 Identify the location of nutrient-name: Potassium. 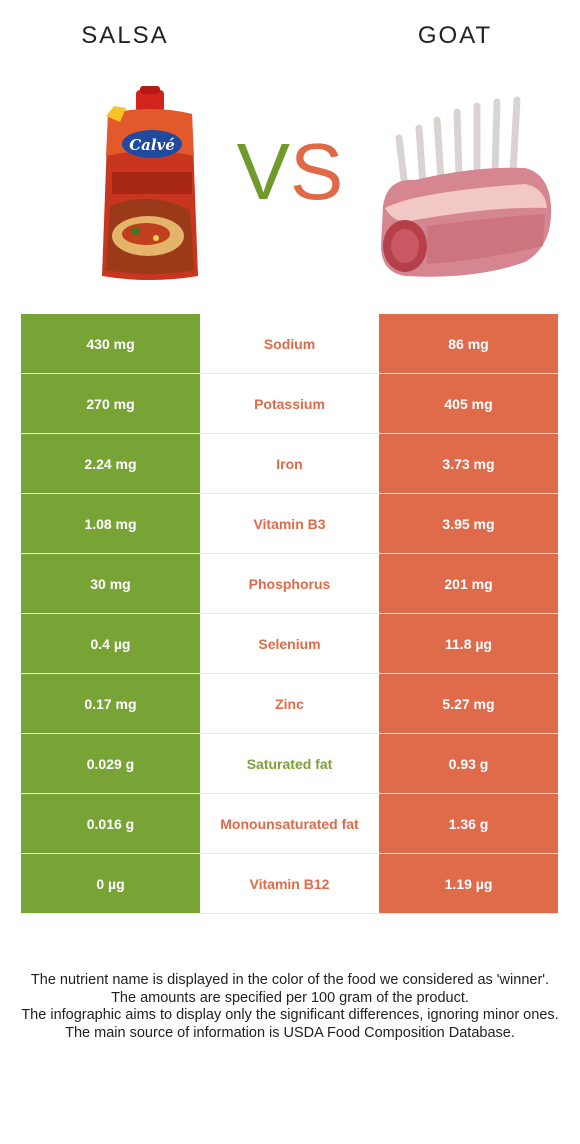
(289, 403).